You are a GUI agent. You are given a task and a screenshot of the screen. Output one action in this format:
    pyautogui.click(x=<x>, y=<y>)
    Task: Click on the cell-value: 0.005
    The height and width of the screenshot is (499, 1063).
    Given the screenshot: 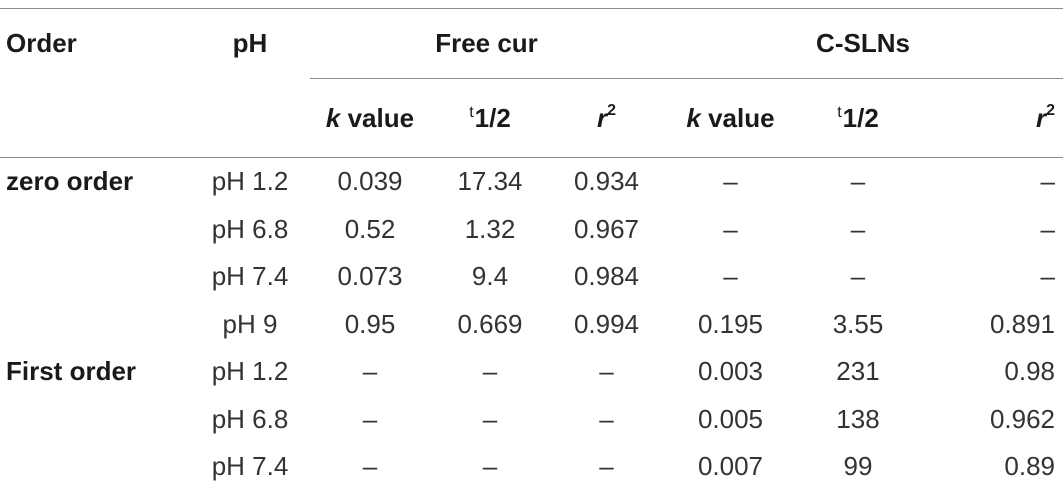 What is the action you would take?
    pyautogui.click(x=730, y=418)
    